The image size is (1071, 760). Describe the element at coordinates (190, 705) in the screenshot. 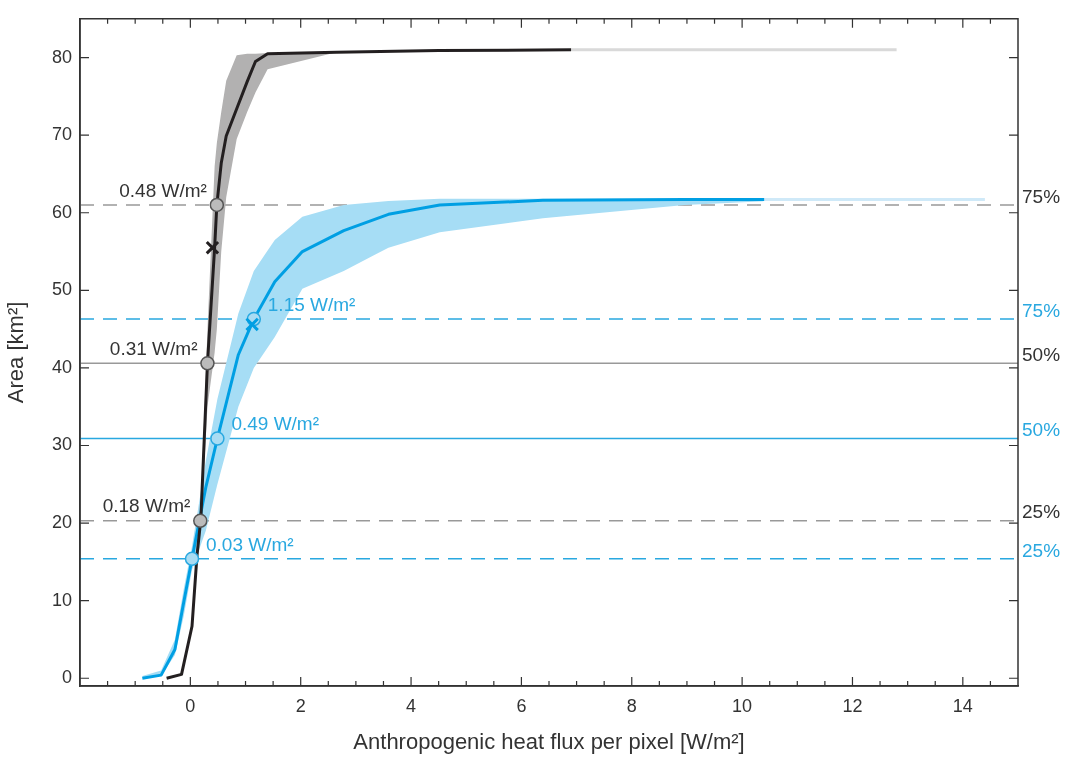

I see `x-tick-label: 0` at that location.